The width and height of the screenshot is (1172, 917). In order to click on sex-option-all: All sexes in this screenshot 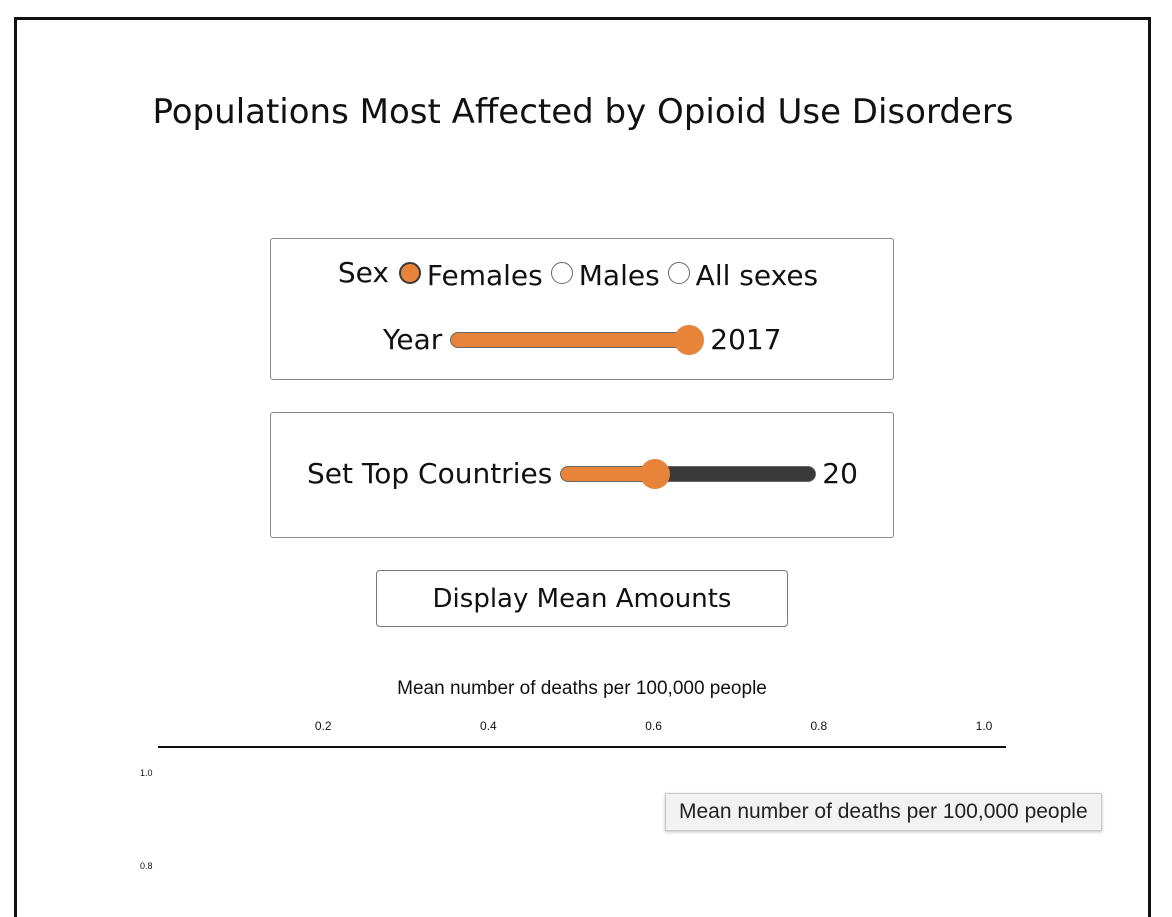, I will do `click(743, 275)`.